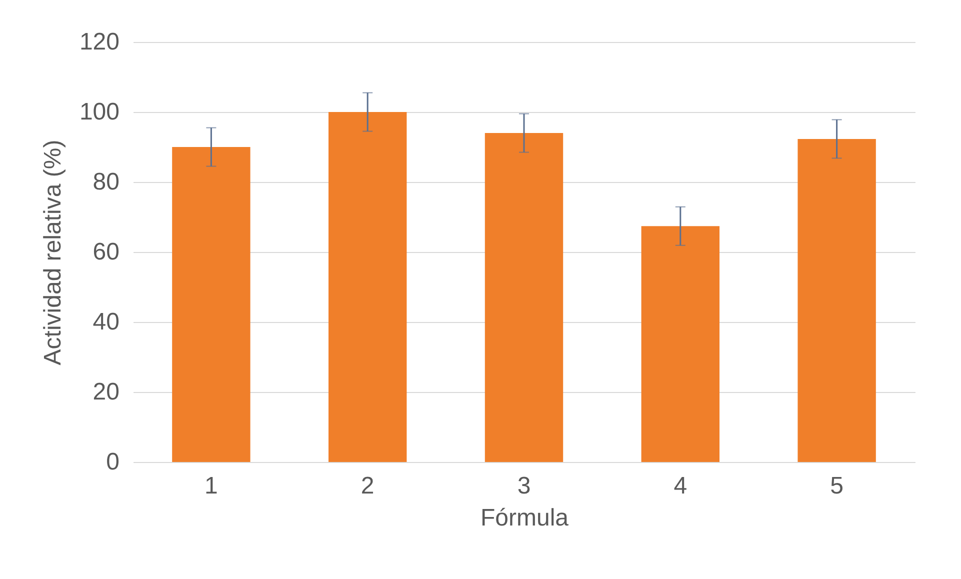  What do you see at coordinates (106, 322) in the screenshot?
I see `y-tick-label: 40` at bounding box center [106, 322].